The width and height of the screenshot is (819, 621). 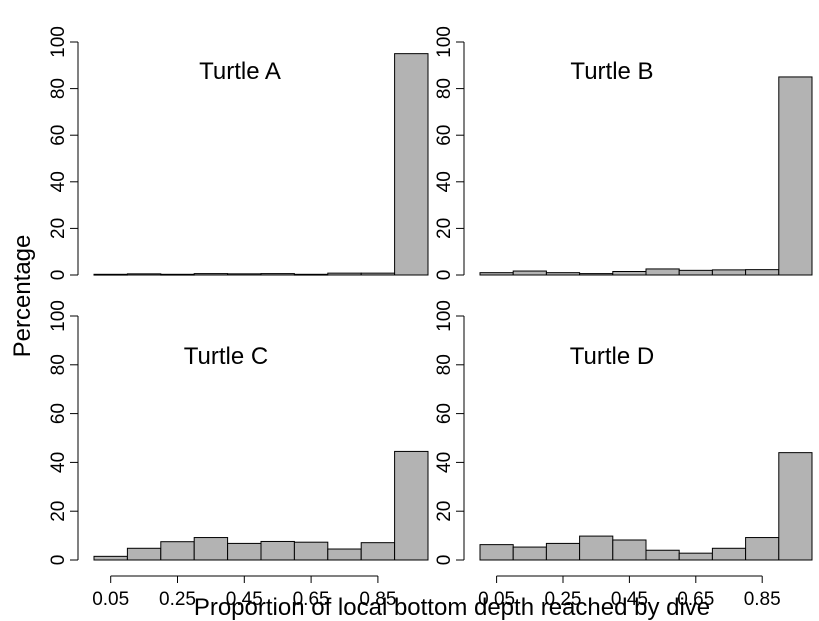 I want to click on panel-title: Turtle C, so click(x=226, y=356).